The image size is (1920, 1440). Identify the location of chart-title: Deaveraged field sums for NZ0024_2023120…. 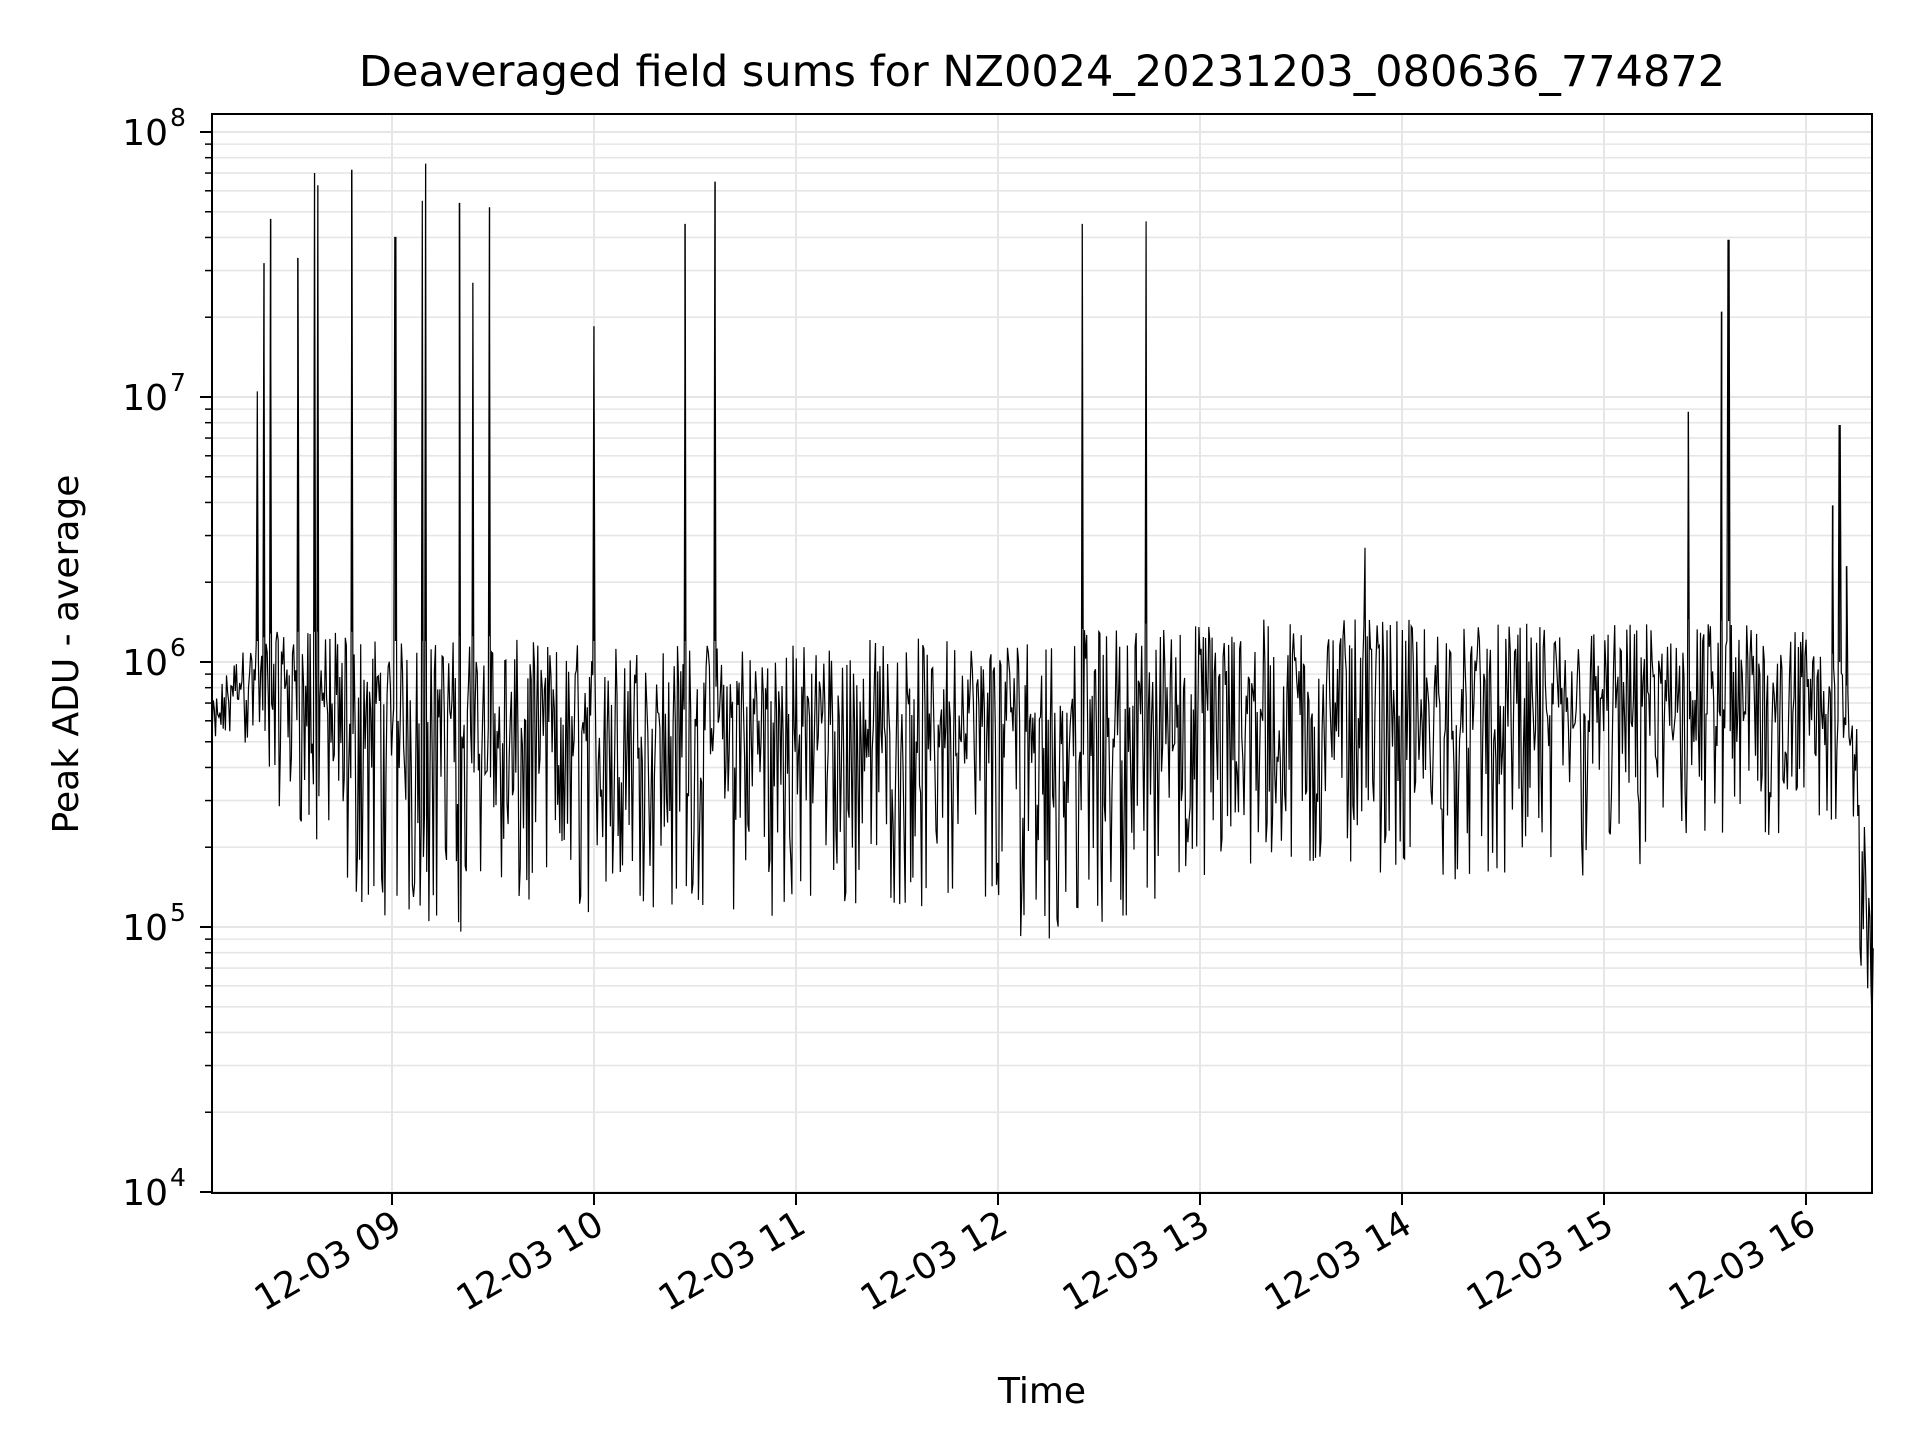
(1042, 72).